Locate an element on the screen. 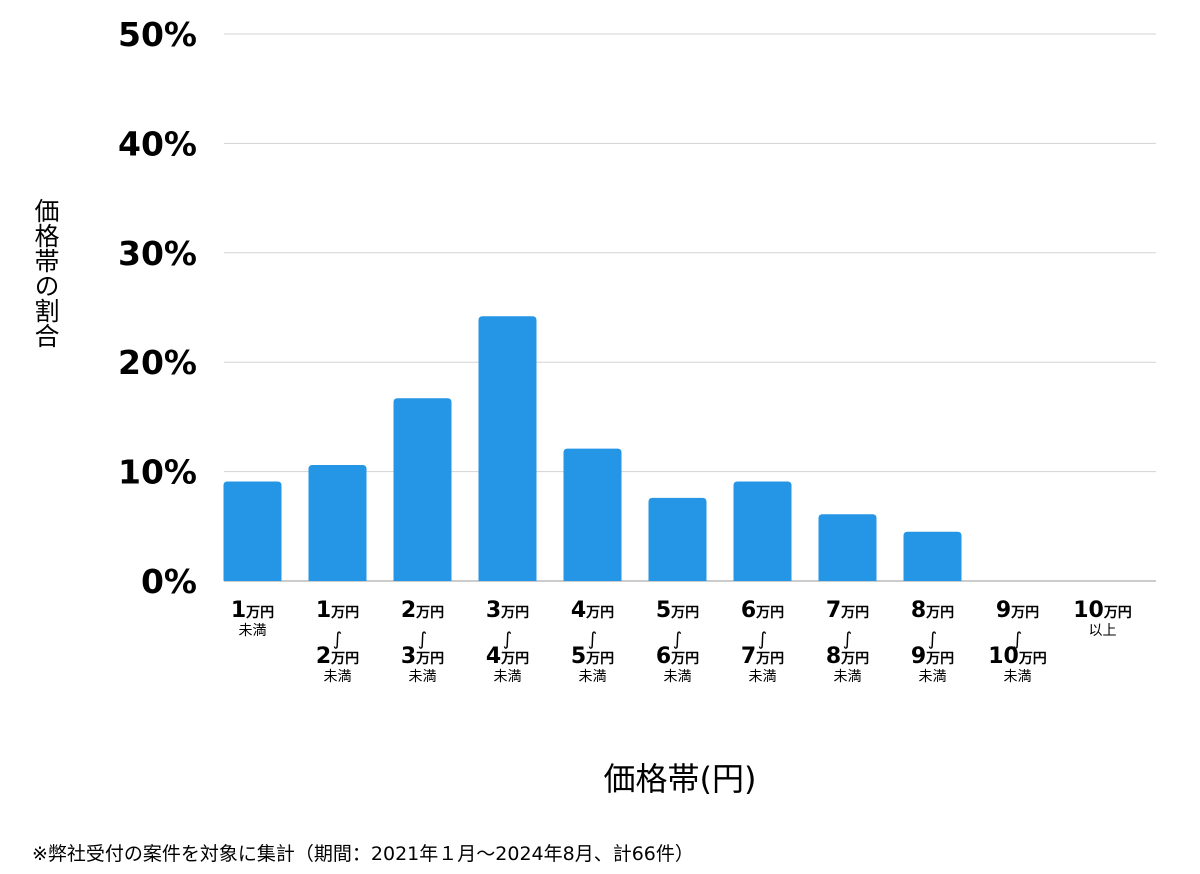 The width and height of the screenshot is (1200, 874). y-tick-label: 20% is located at coordinates (157, 362).